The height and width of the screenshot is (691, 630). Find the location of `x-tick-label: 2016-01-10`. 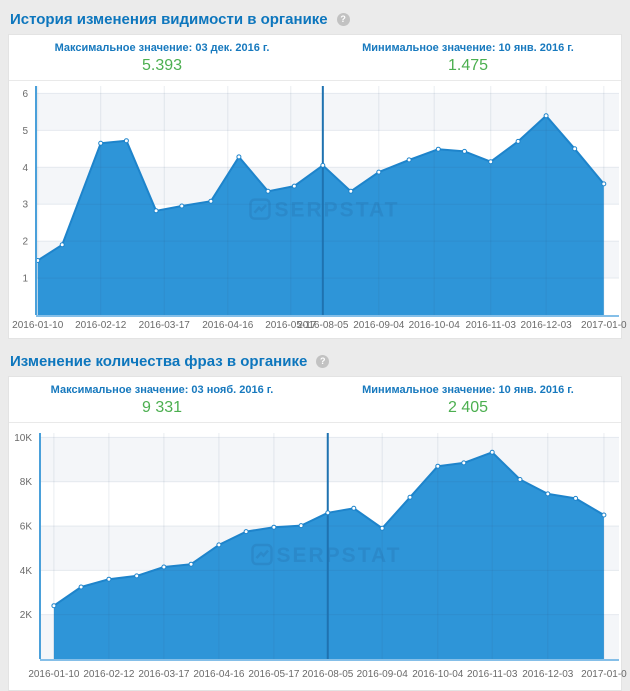

x-tick-label: 2016-01-10 is located at coordinates (38, 325).